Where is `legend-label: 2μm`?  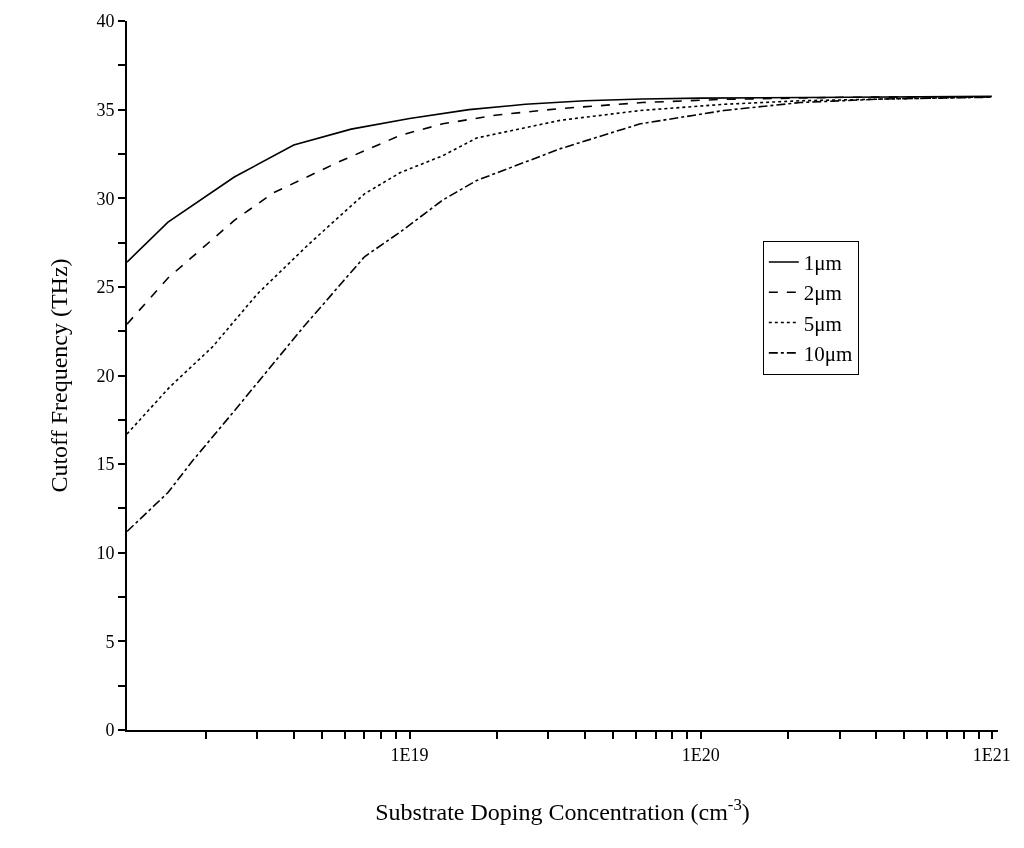
legend-label: 2μm is located at coordinates (822, 293).